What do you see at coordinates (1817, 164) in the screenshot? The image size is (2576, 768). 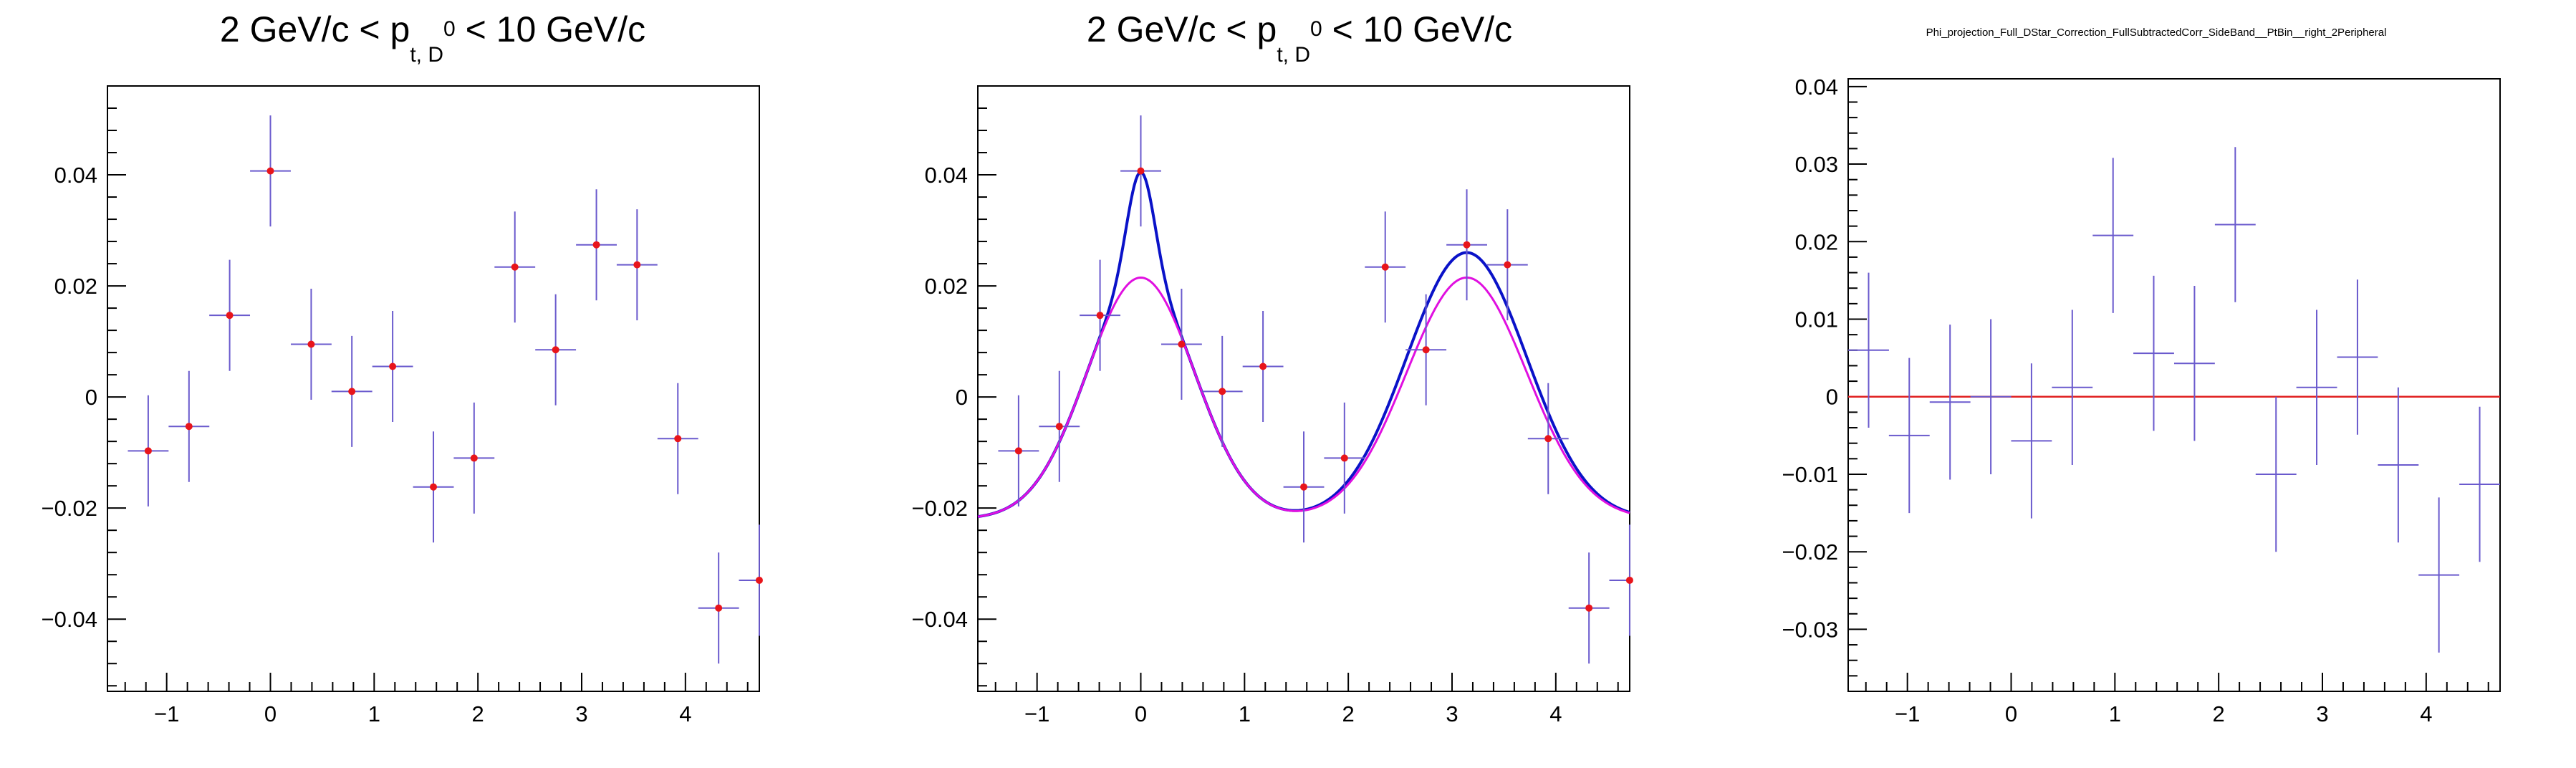 I see `y-tick-label: 0.03` at bounding box center [1817, 164].